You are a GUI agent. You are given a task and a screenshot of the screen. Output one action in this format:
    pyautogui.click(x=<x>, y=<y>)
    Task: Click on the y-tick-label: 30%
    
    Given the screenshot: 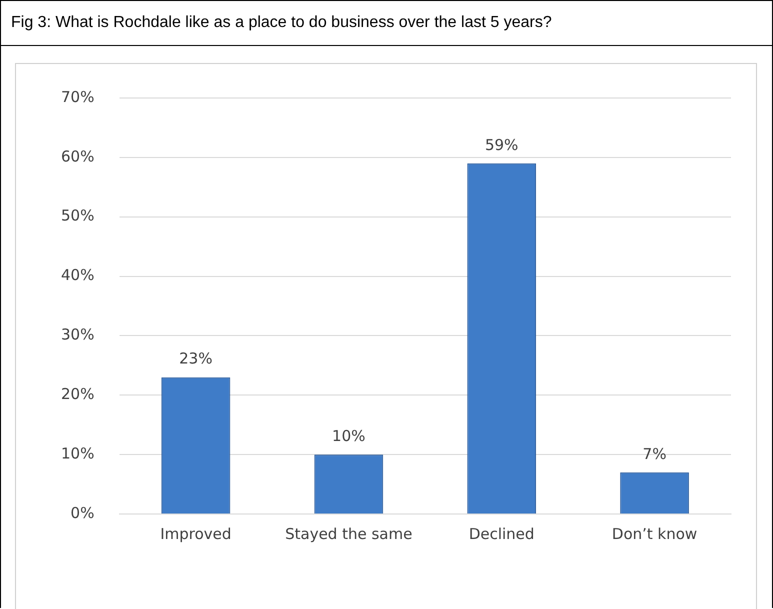 What is the action you would take?
    pyautogui.click(x=77, y=335)
    